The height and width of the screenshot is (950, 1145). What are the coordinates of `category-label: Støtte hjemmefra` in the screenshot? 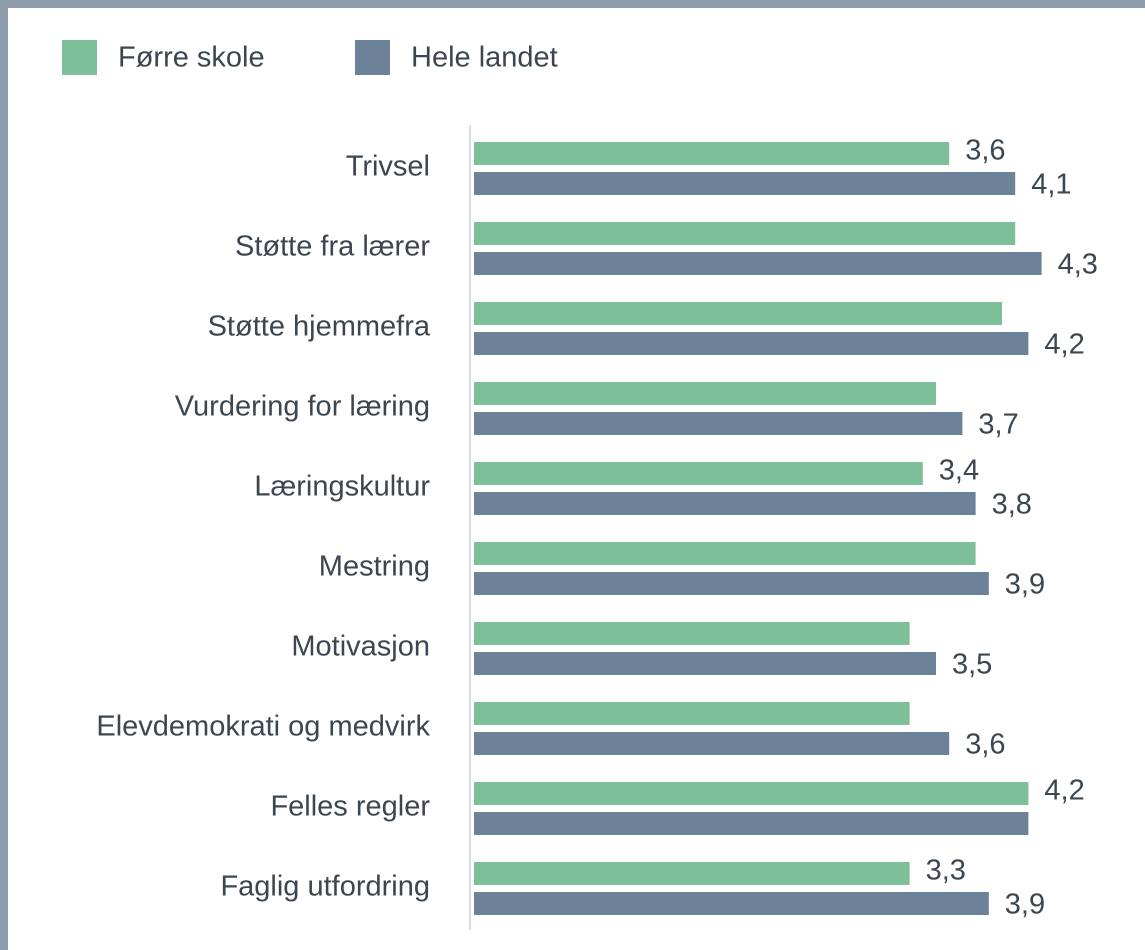 It's located at (319, 327).